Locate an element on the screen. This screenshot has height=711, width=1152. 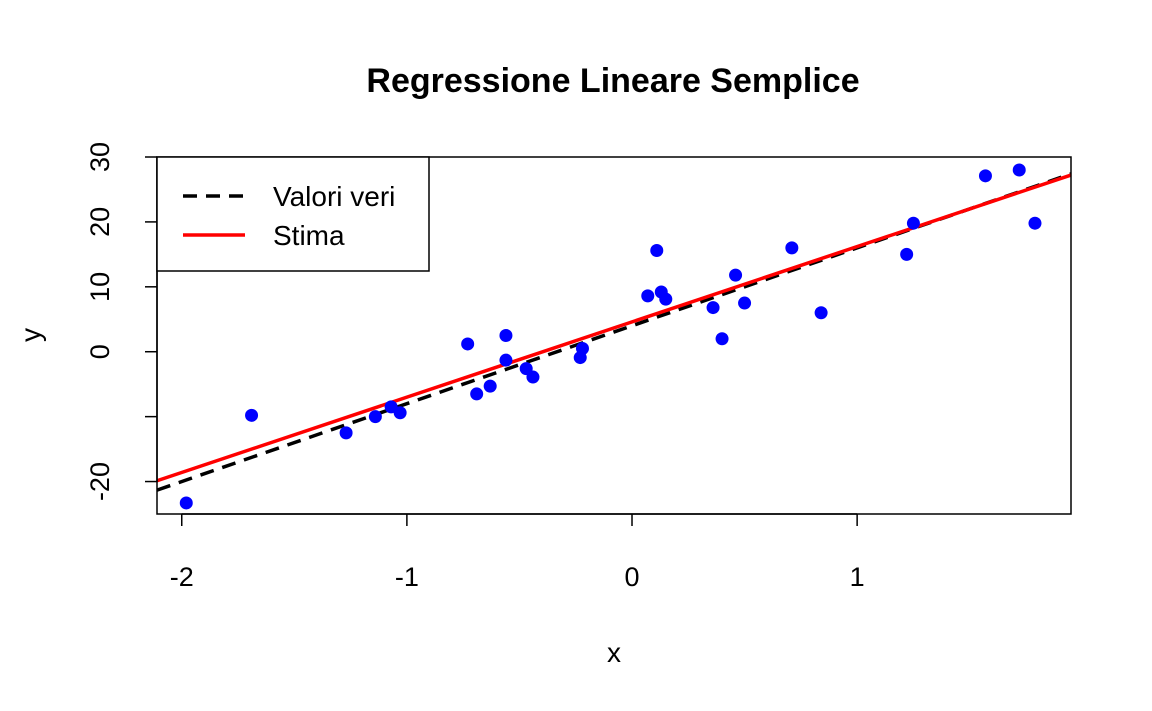
y-tick-label: 0 is located at coordinates (100, 351).